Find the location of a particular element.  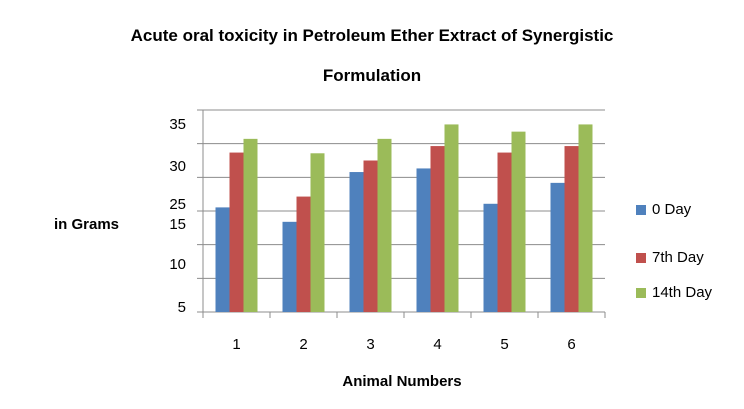

legend-item-14th-day: 14th Day is located at coordinates (674, 292).